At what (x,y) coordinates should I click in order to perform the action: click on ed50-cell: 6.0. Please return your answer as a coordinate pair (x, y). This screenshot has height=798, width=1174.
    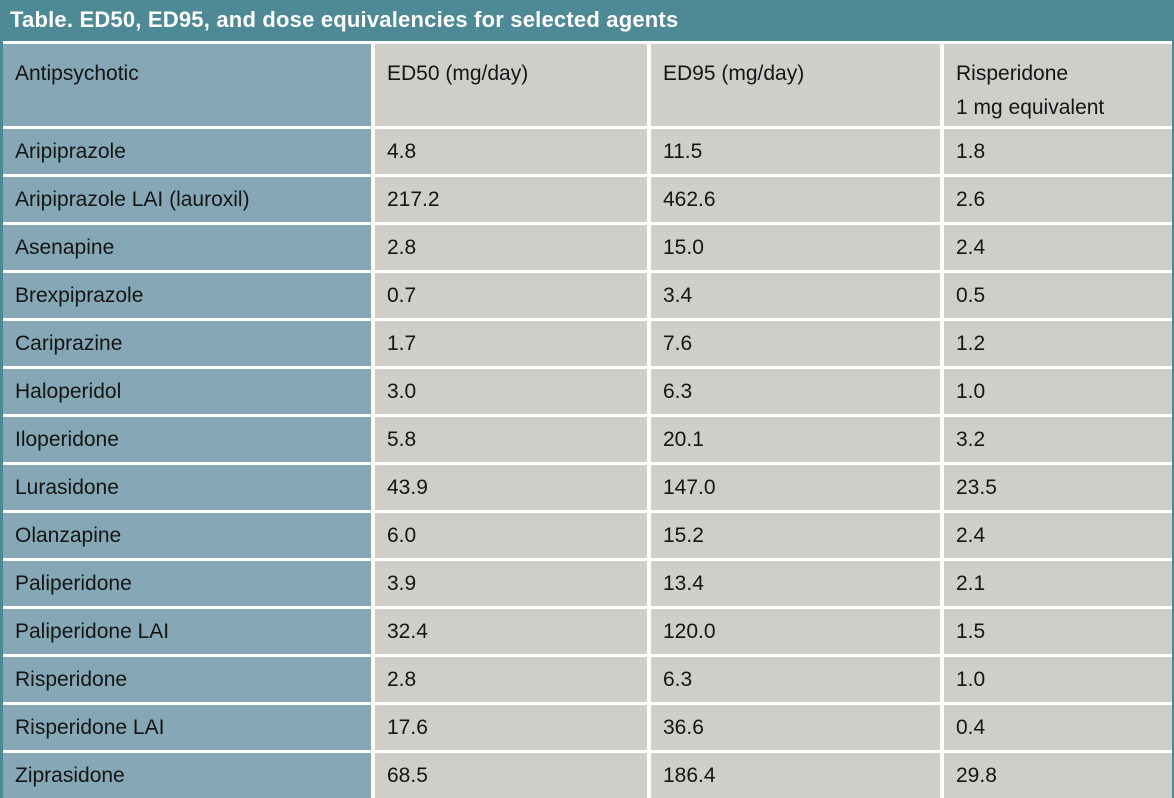
    Looking at the image, I should click on (511, 535).